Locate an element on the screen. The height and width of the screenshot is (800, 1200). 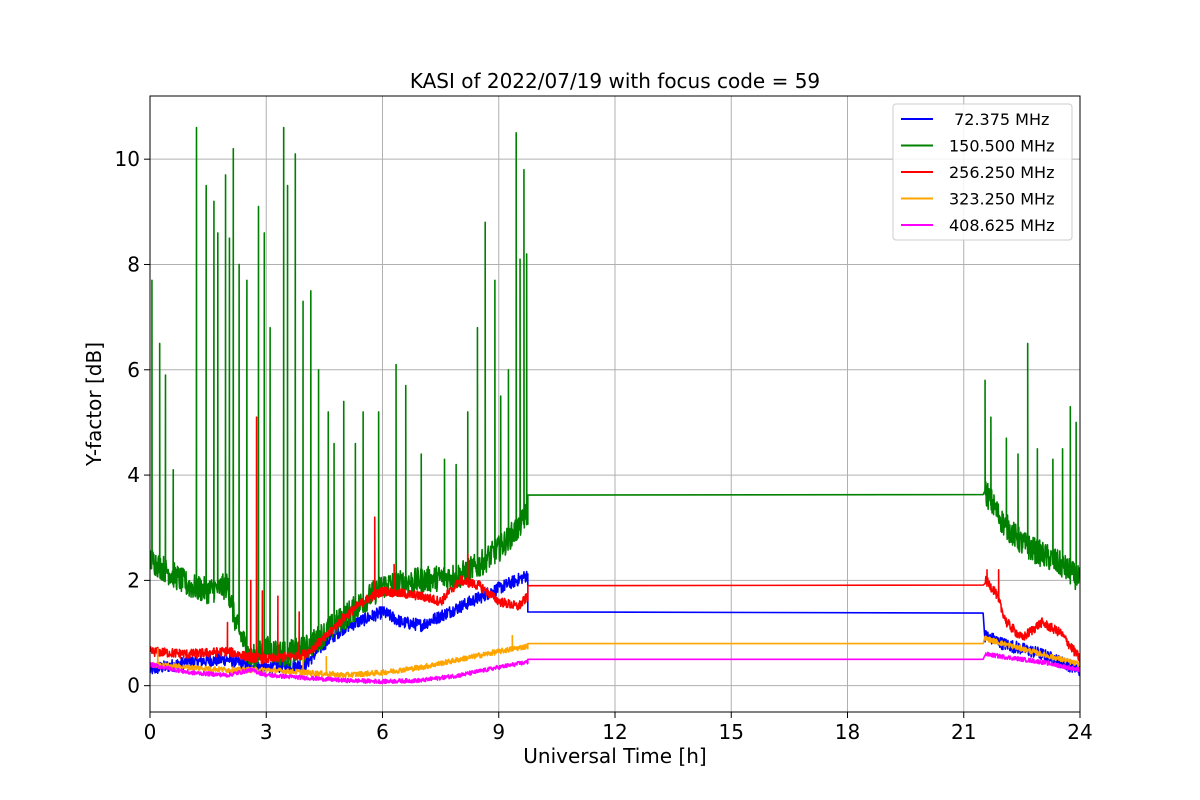
x-tick-label: 6 is located at coordinates (382, 732).